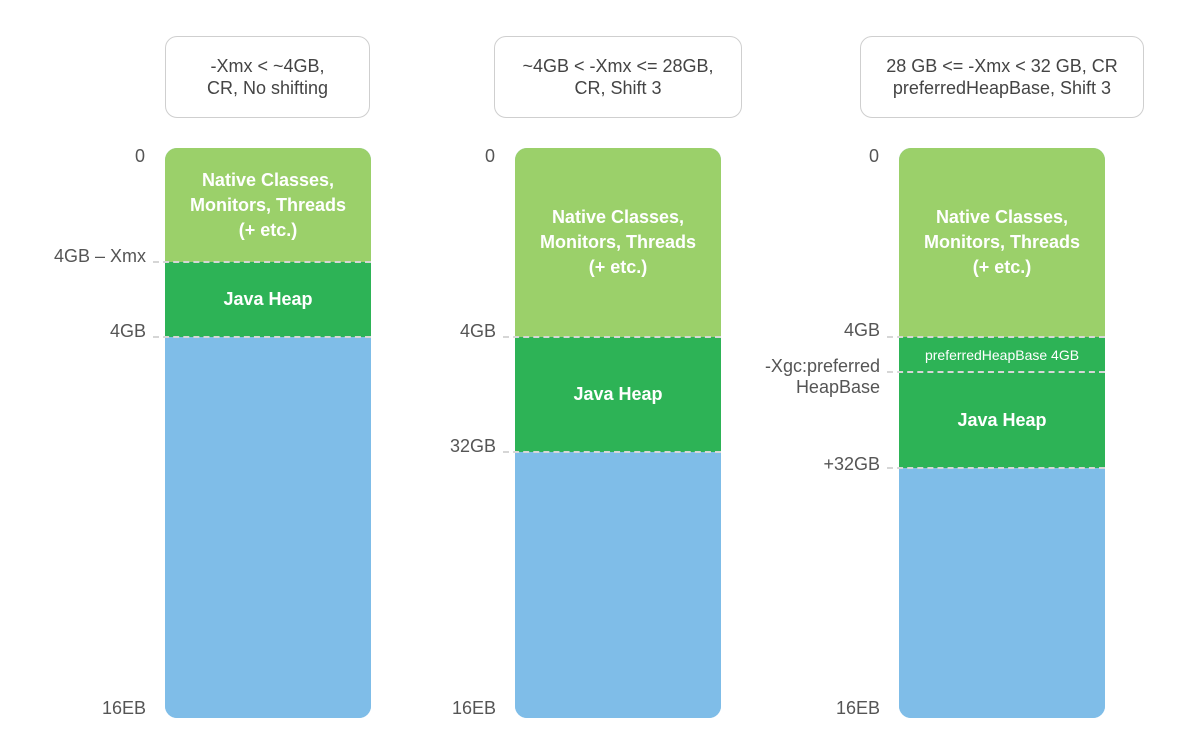 The height and width of the screenshot is (733, 1200). I want to click on column3-preferred-heap-base-label: preferredHeapBase 4GB, so click(1002, 354).